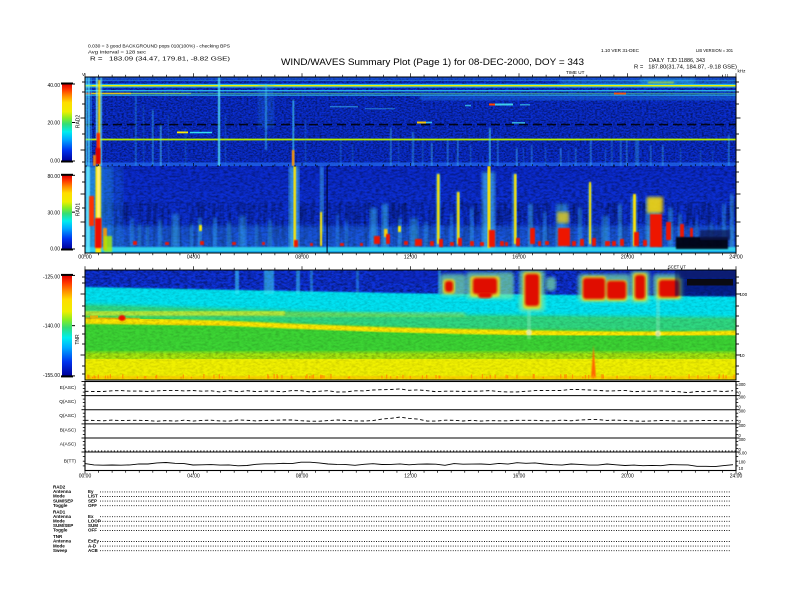 The width and height of the screenshot is (792, 612). What do you see at coordinates (575, 72) in the screenshot?
I see `svg-text: TIME UT` at bounding box center [575, 72].